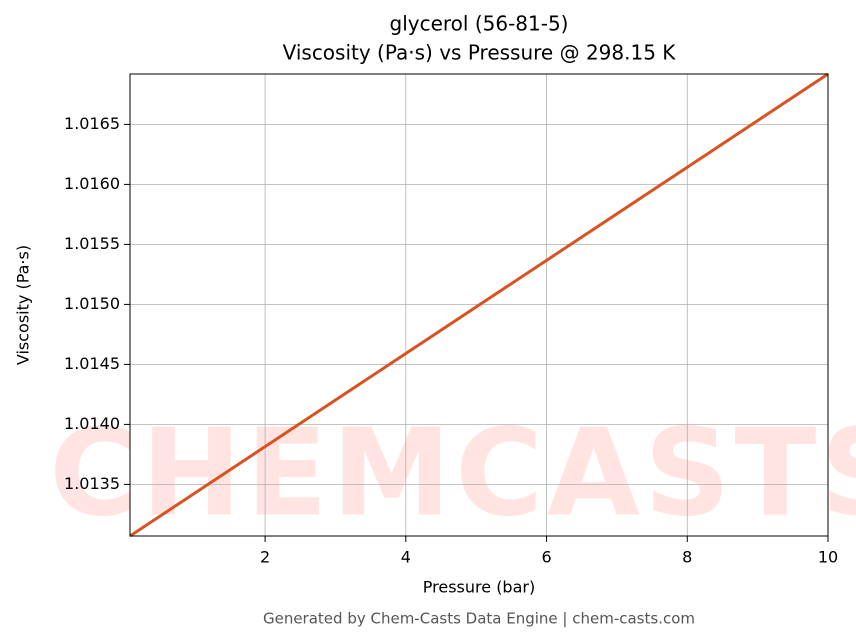 The height and width of the screenshot is (644, 856). What do you see at coordinates (828, 557) in the screenshot?
I see `x-tick-label: 10` at bounding box center [828, 557].